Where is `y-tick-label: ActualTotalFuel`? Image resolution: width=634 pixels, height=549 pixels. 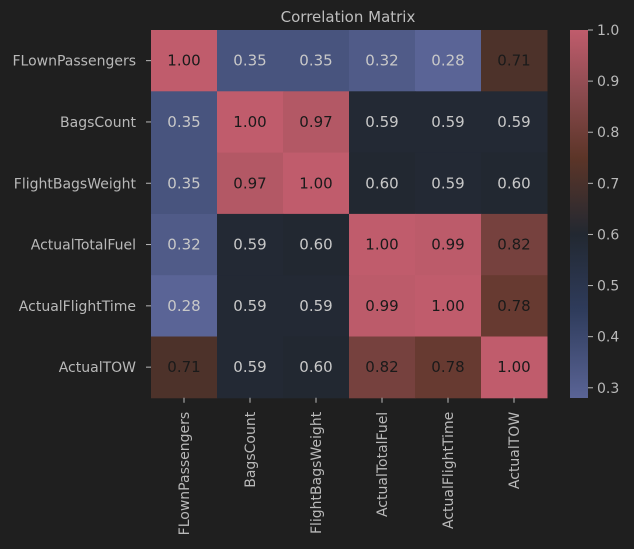 y-tick-label: ActualTotalFuel is located at coordinates (83, 246).